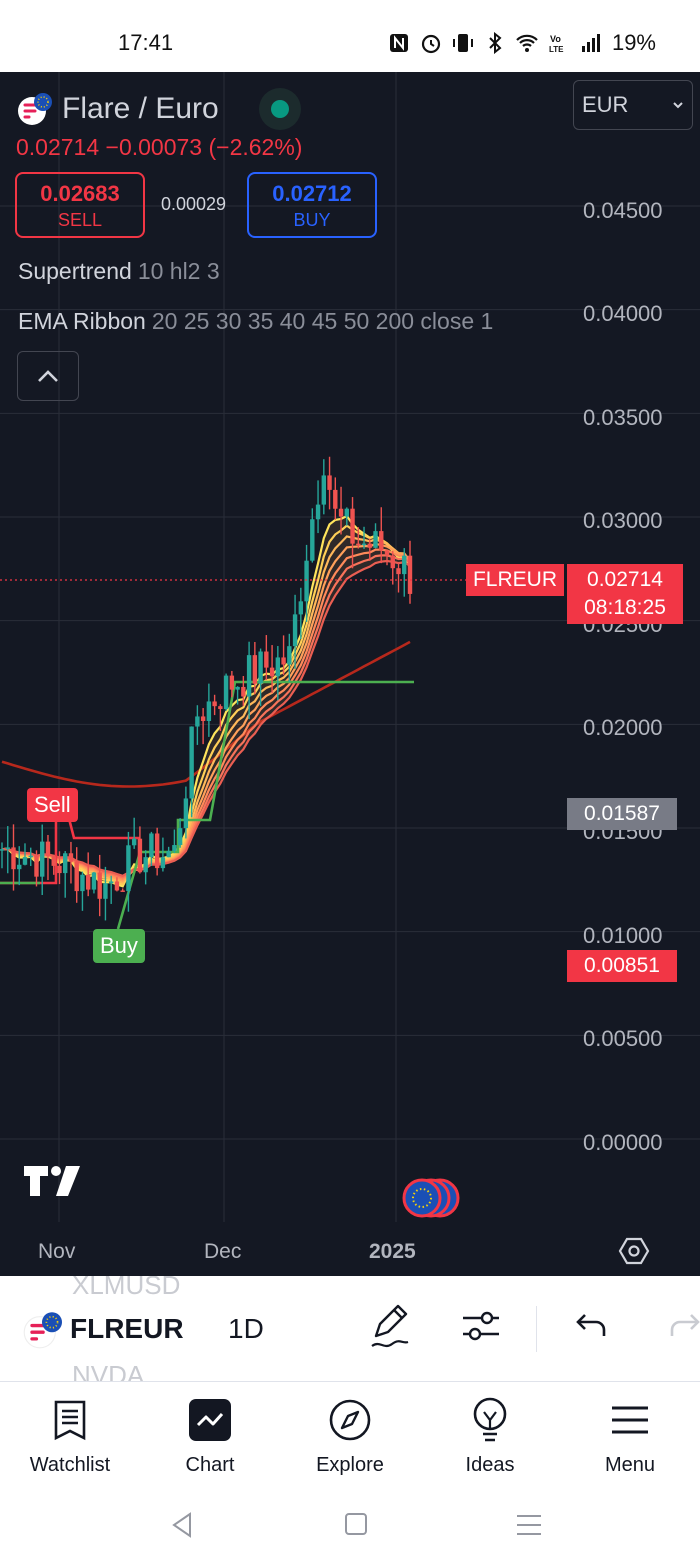  I want to click on last-price-tag: 0.02714 08:18:25, so click(625, 594).